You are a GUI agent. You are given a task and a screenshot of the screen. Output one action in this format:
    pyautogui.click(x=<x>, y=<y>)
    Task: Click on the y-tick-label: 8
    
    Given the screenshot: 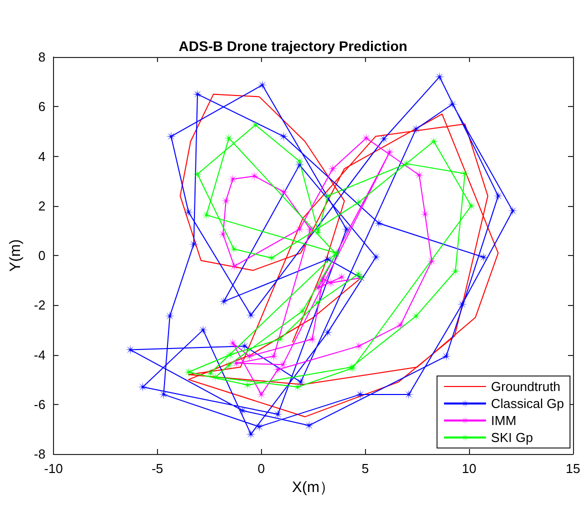 What is the action you would take?
    pyautogui.click(x=42, y=57)
    